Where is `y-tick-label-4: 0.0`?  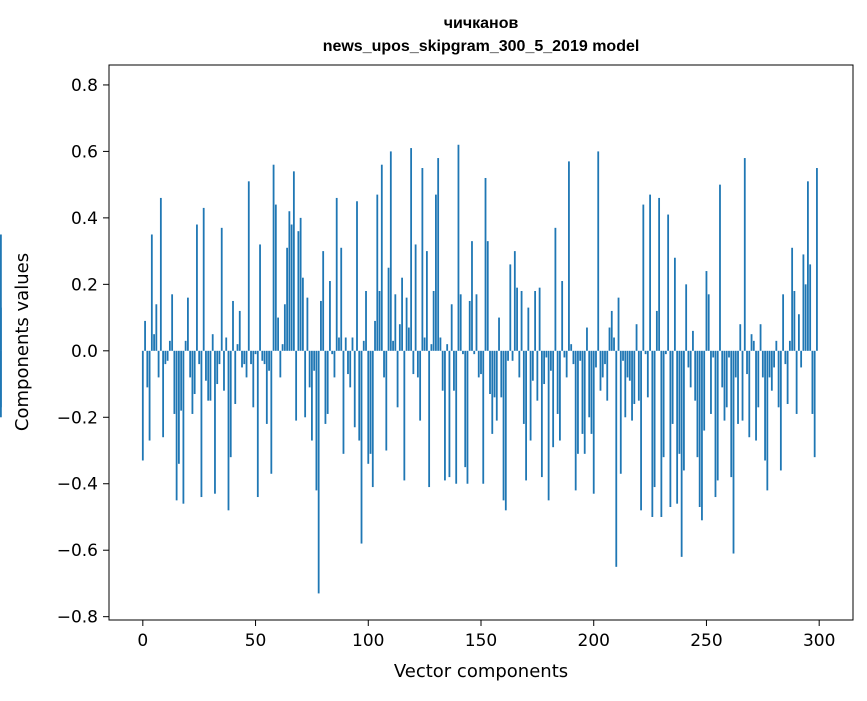
y-tick-label-4: 0.0 is located at coordinates (84, 352).